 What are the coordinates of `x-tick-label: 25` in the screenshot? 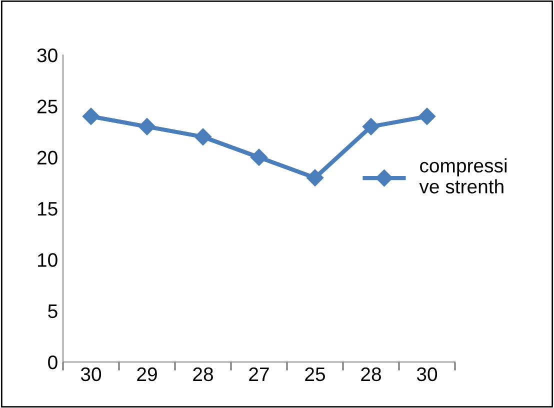 It's located at (315, 374).